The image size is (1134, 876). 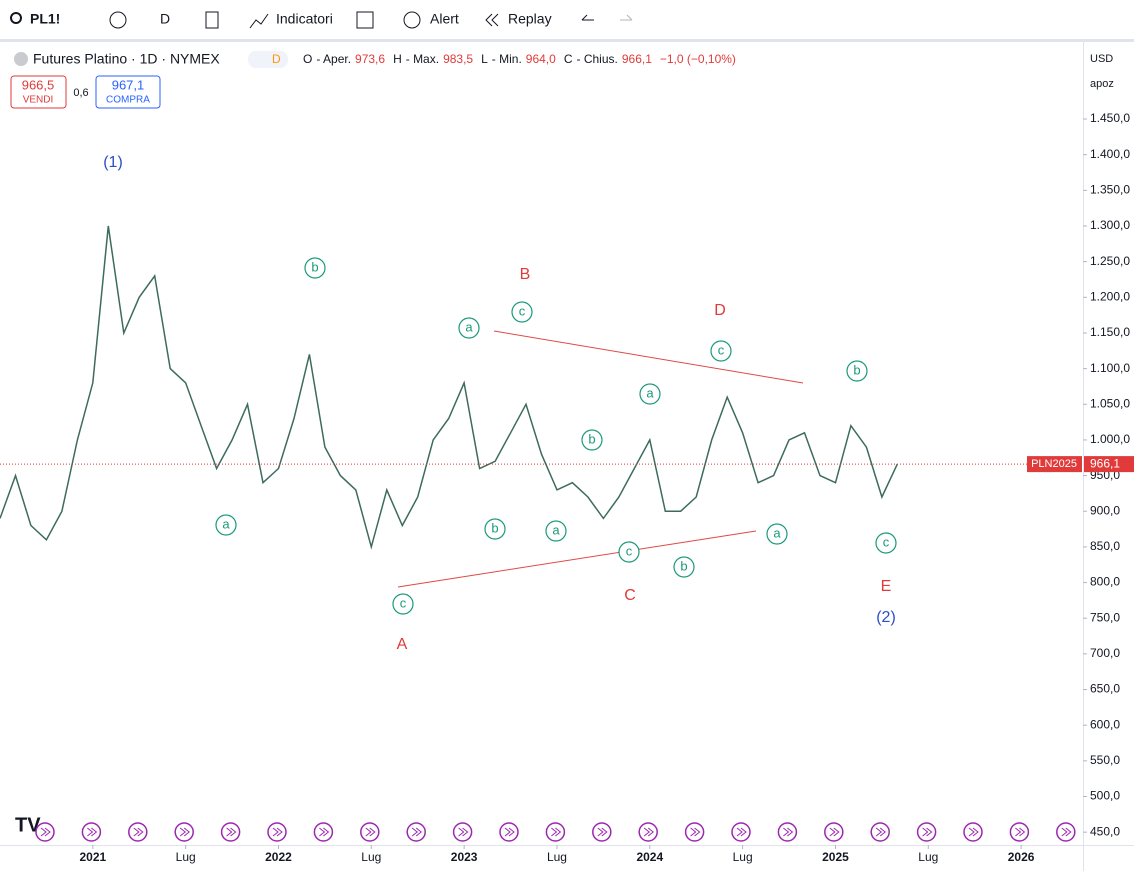 I want to click on scale-mode: apoz, so click(x=1102, y=84).